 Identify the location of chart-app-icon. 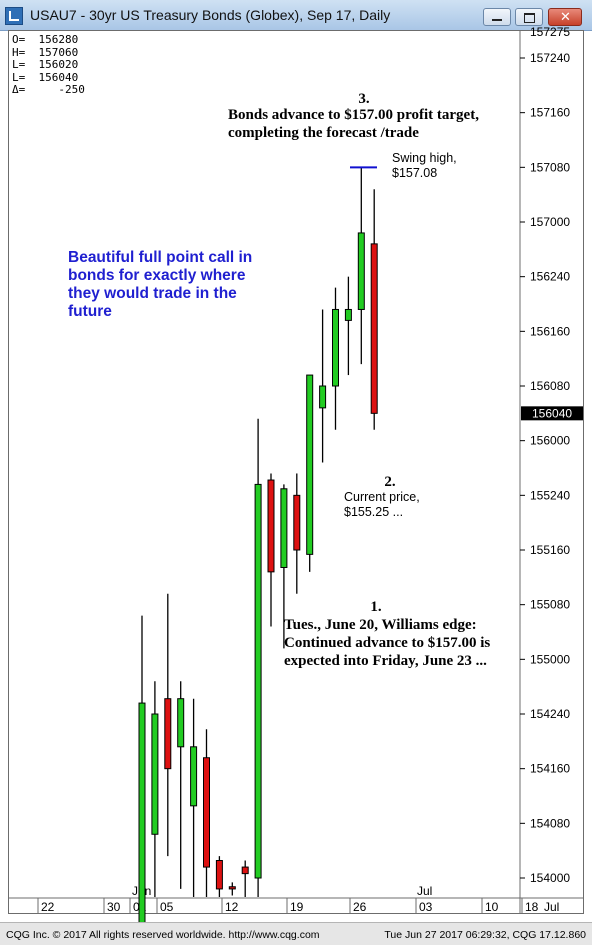
(14, 16).